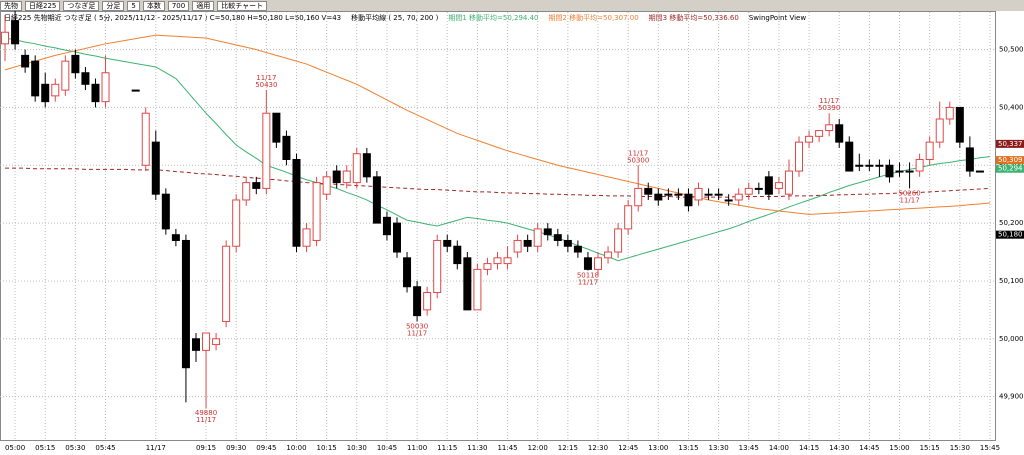 Image resolution: width=1024 pixels, height=455 pixels. Describe the element at coordinates (81, 5) in the screenshot. I see `toolbar-item: つなぎ足` at that location.